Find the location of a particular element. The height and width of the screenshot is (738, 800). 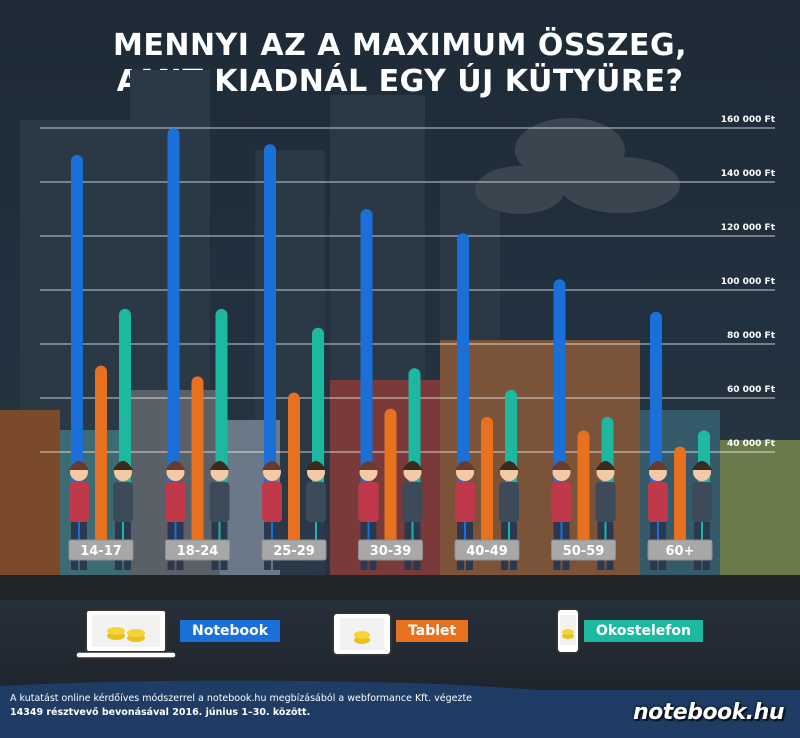

smartphone-icon is located at coordinates (568, 631).